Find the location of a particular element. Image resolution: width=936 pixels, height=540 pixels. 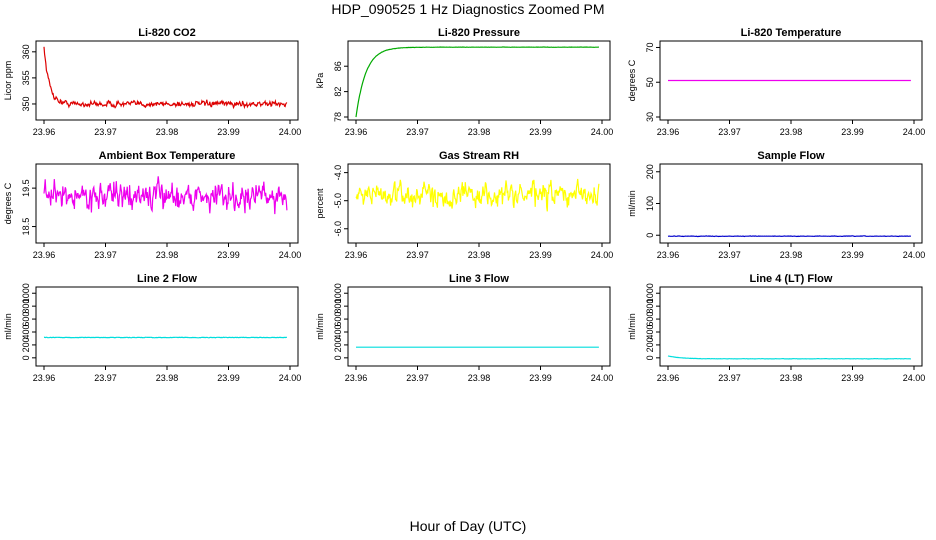

y-tick-label: 78 is located at coordinates (338, 117).